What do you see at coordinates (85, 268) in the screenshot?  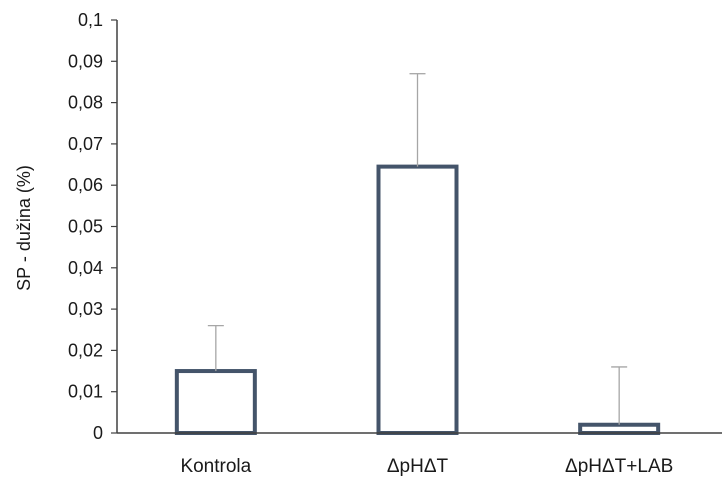 I see `y-tick-label: 0,04` at bounding box center [85, 268].